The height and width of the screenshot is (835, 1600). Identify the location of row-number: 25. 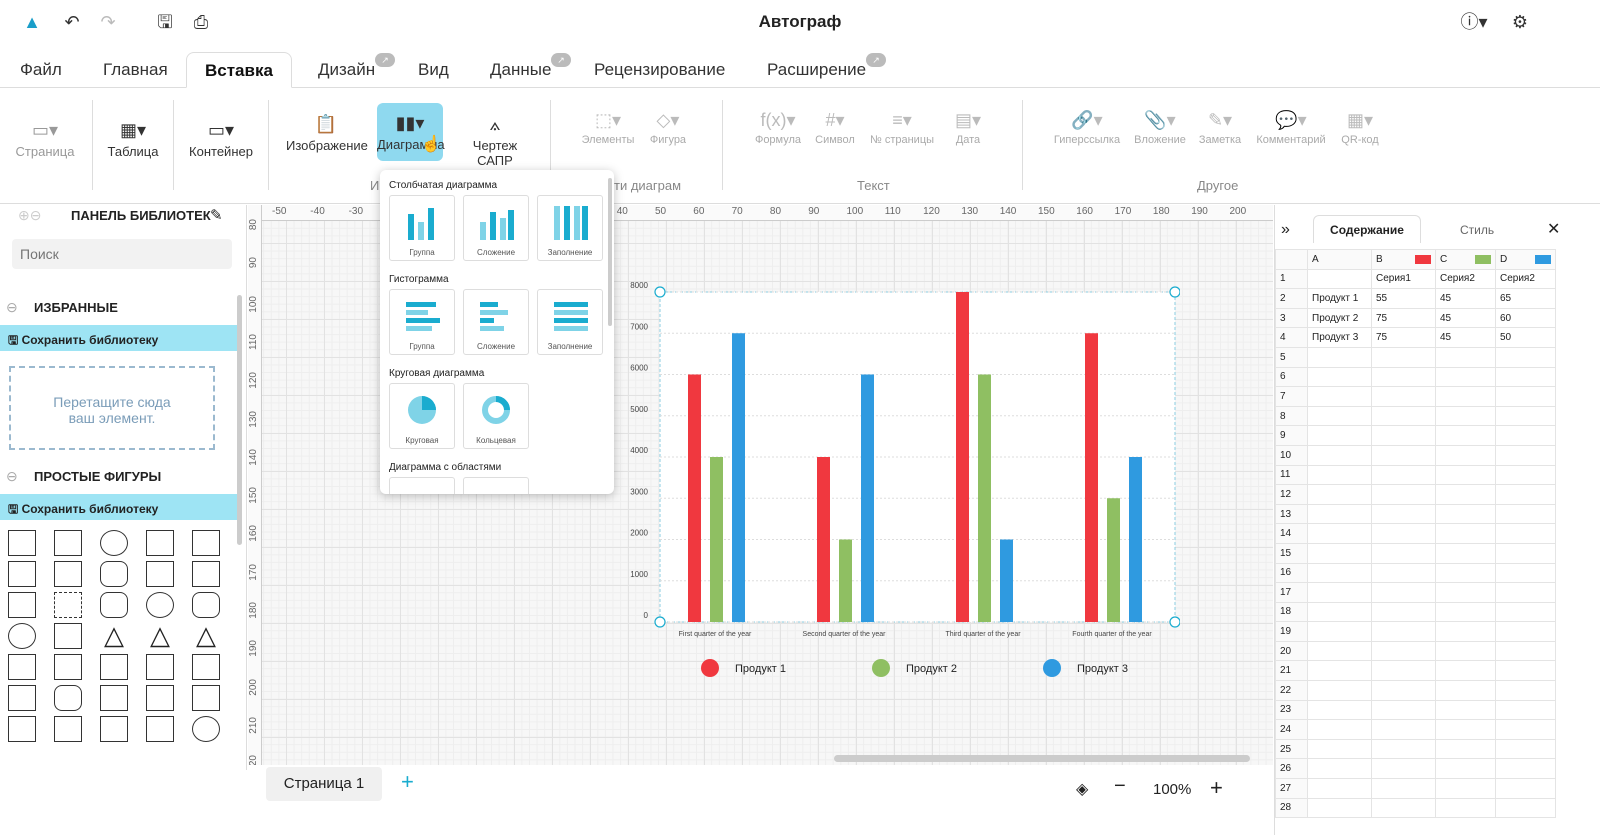
(1291, 749).